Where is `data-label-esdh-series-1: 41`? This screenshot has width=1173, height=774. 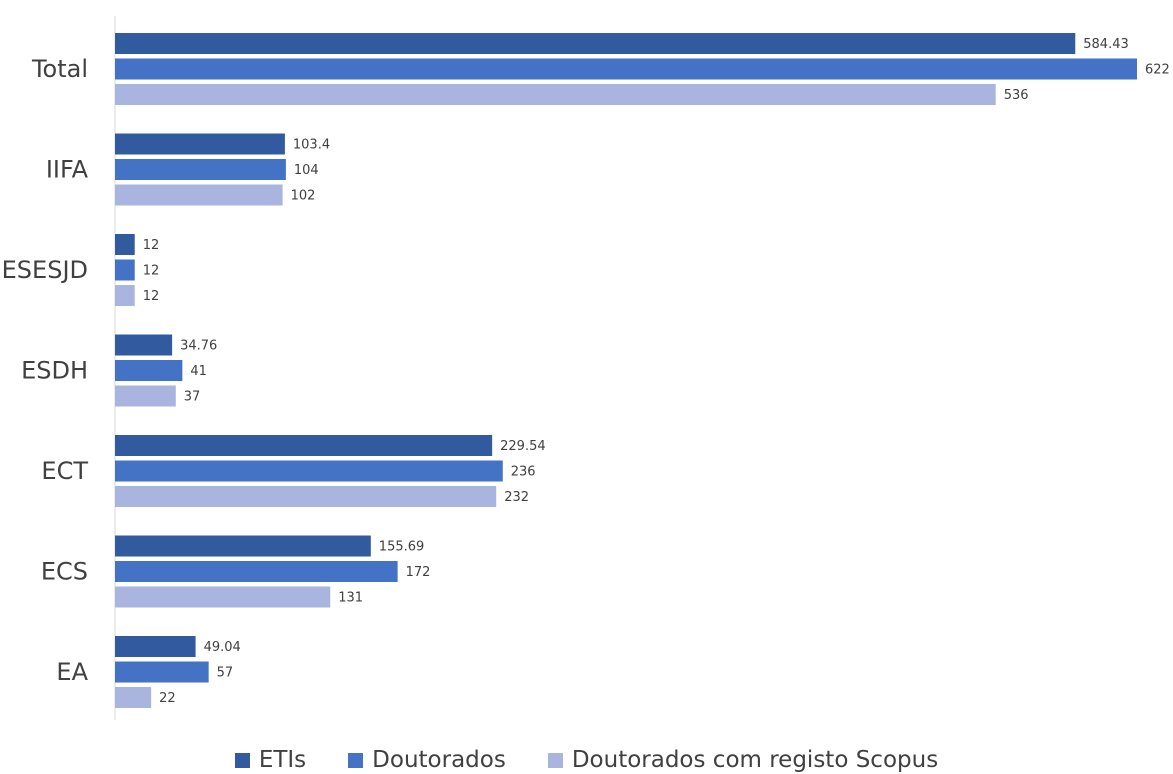 data-label-esdh-series-1: 41 is located at coordinates (198, 371).